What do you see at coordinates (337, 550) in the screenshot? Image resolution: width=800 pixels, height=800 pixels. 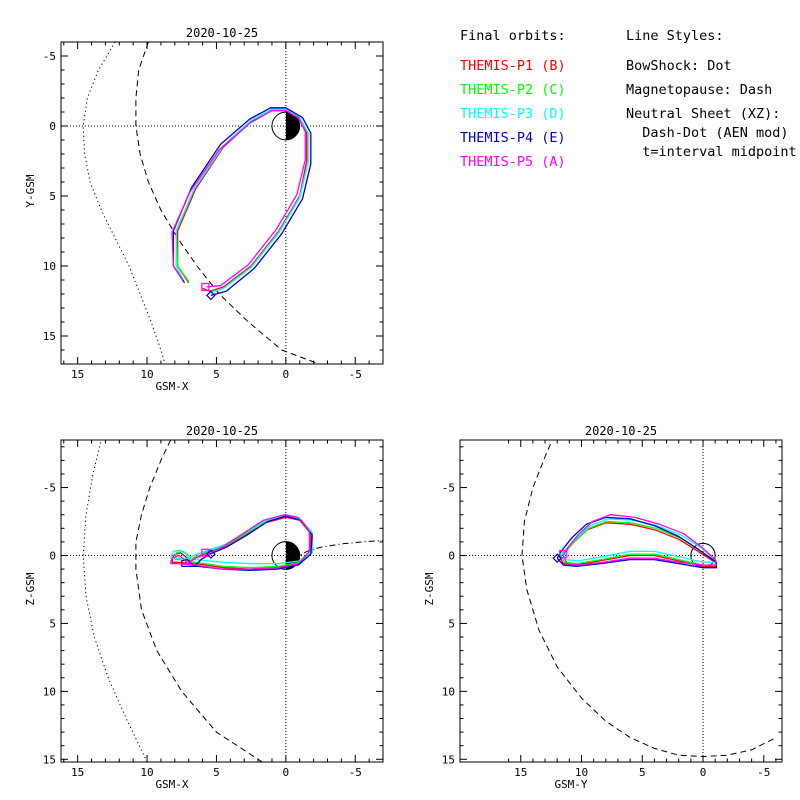 I see `neutral-sheet-curve` at bounding box center [337, 550].